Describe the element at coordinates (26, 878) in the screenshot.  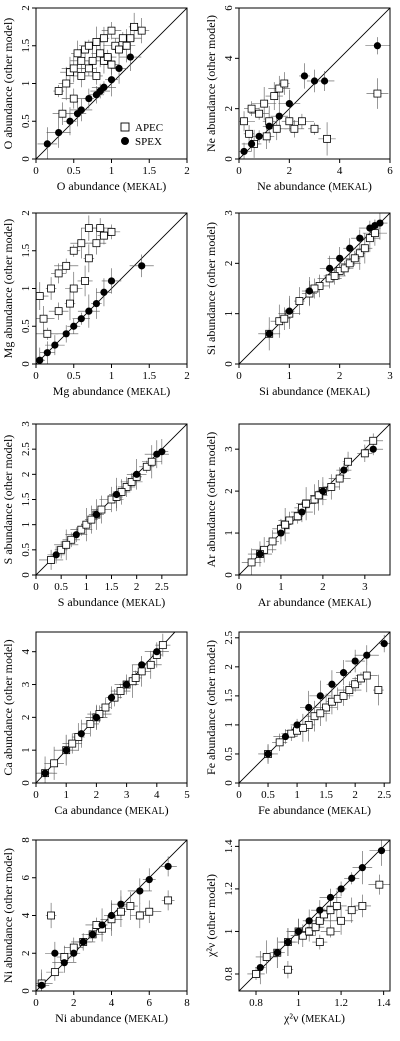
I see `y-tick-label: 6` at that location.